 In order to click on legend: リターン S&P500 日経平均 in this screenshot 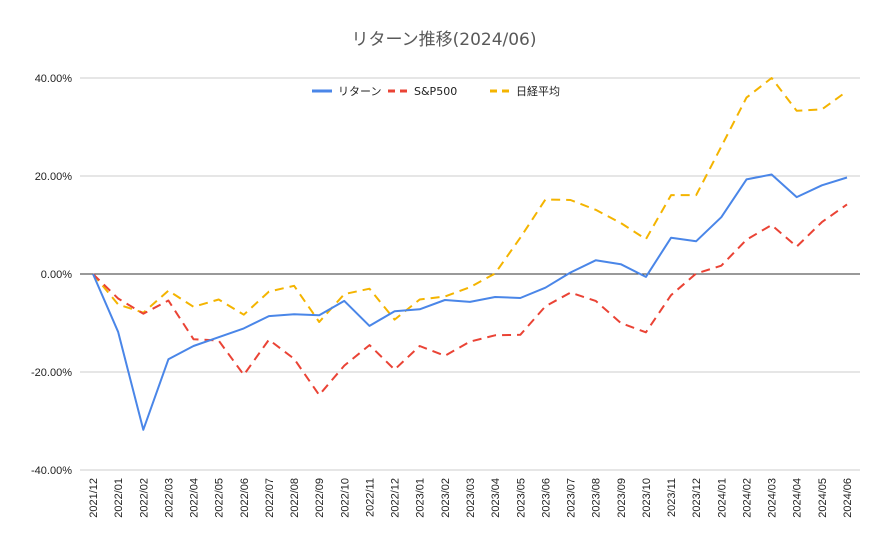, I will do `click(436, 91)`.